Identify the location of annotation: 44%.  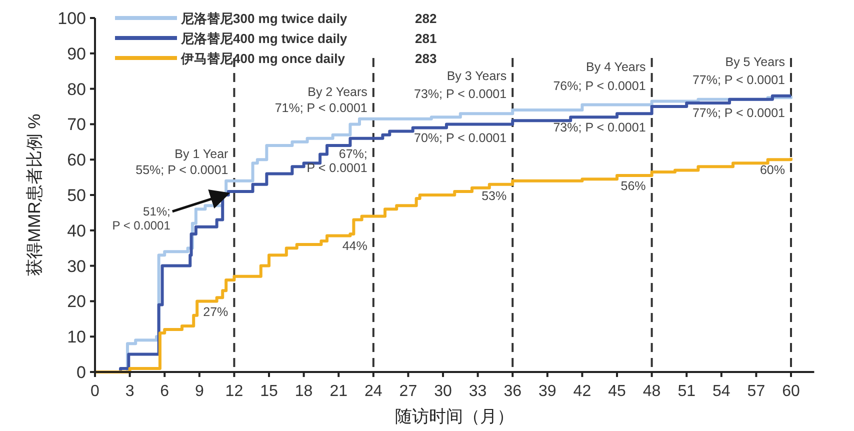
(355, 245).